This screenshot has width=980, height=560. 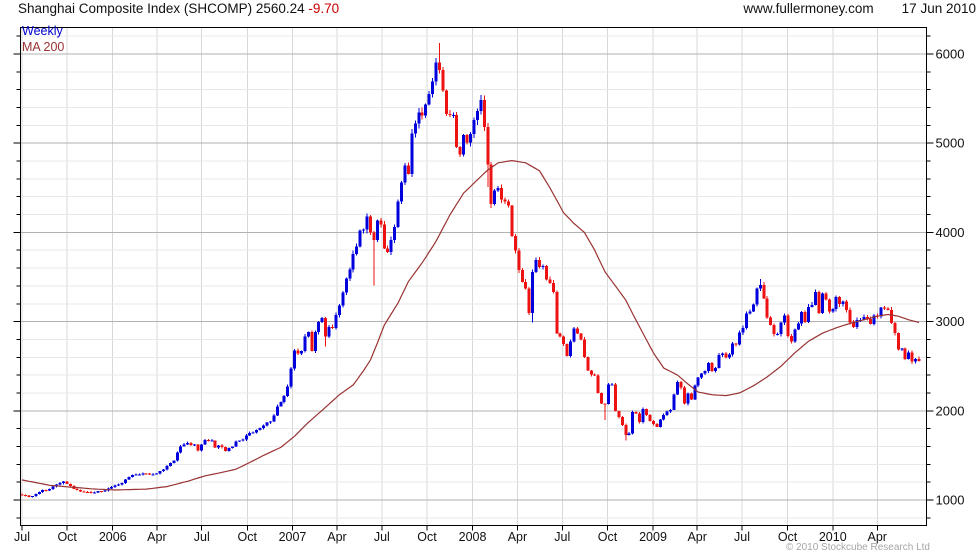 What do you see at coordinates (43, 47) in the screenshot?
I see `legend-ma200: MA 200` at bounding box center [43, 47].